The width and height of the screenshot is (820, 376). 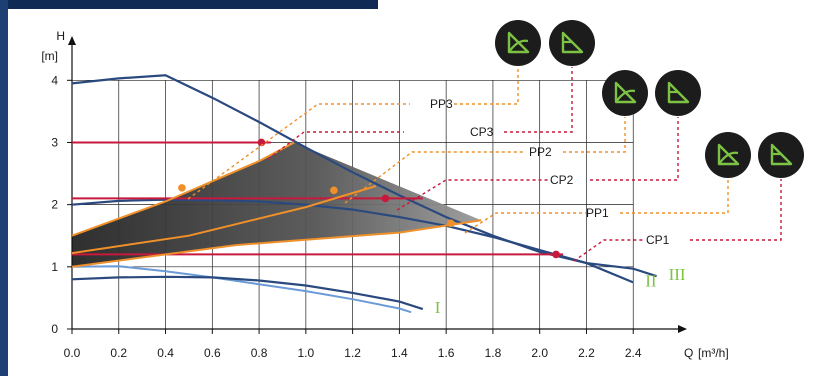 What do you see at coordinates (60, 36) in the screenshot?
I see `y-axis-label: H` at bounding box center [60, 36].